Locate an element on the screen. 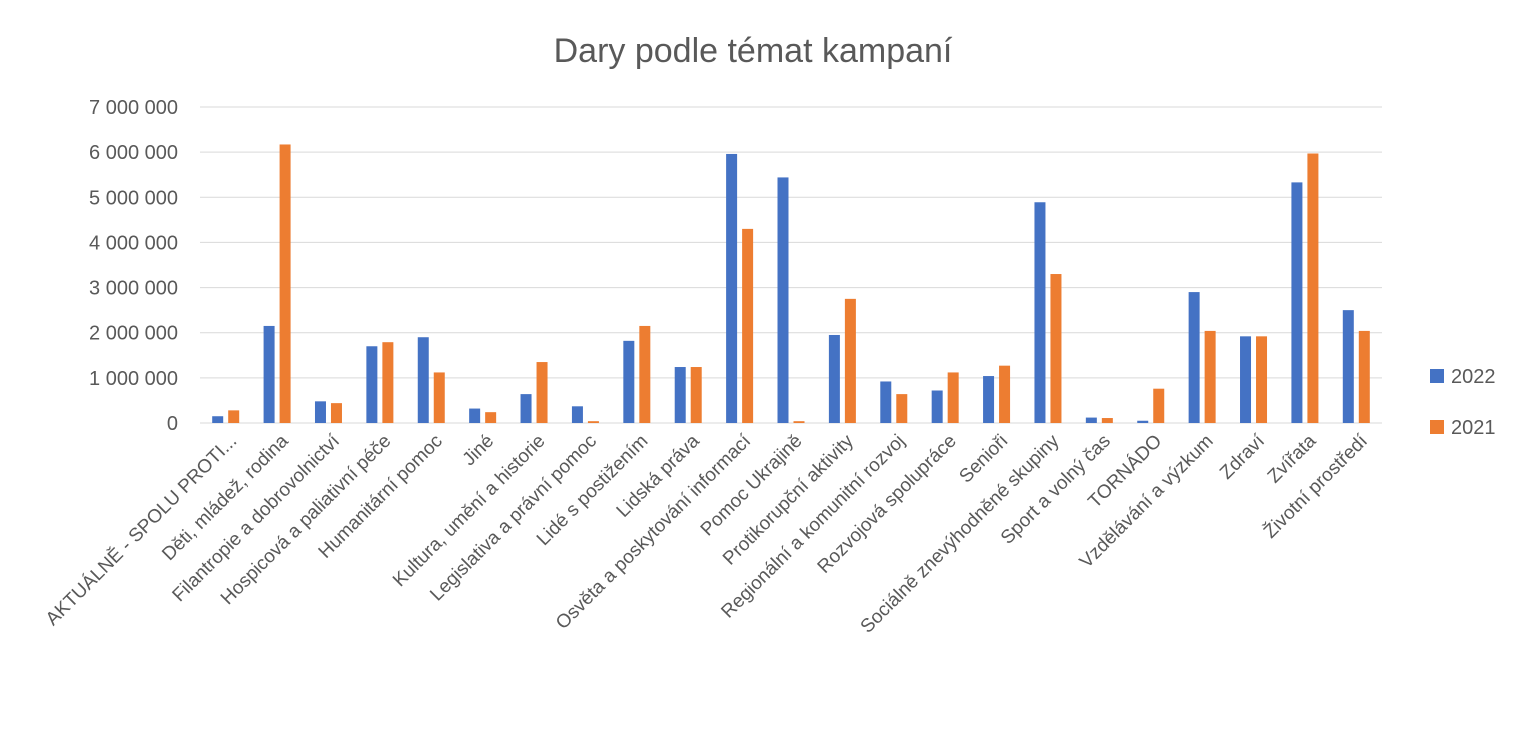 The image size is (1536, 734). chart-title: Dary podle témat kampaní is located at coordinates (753, 51).